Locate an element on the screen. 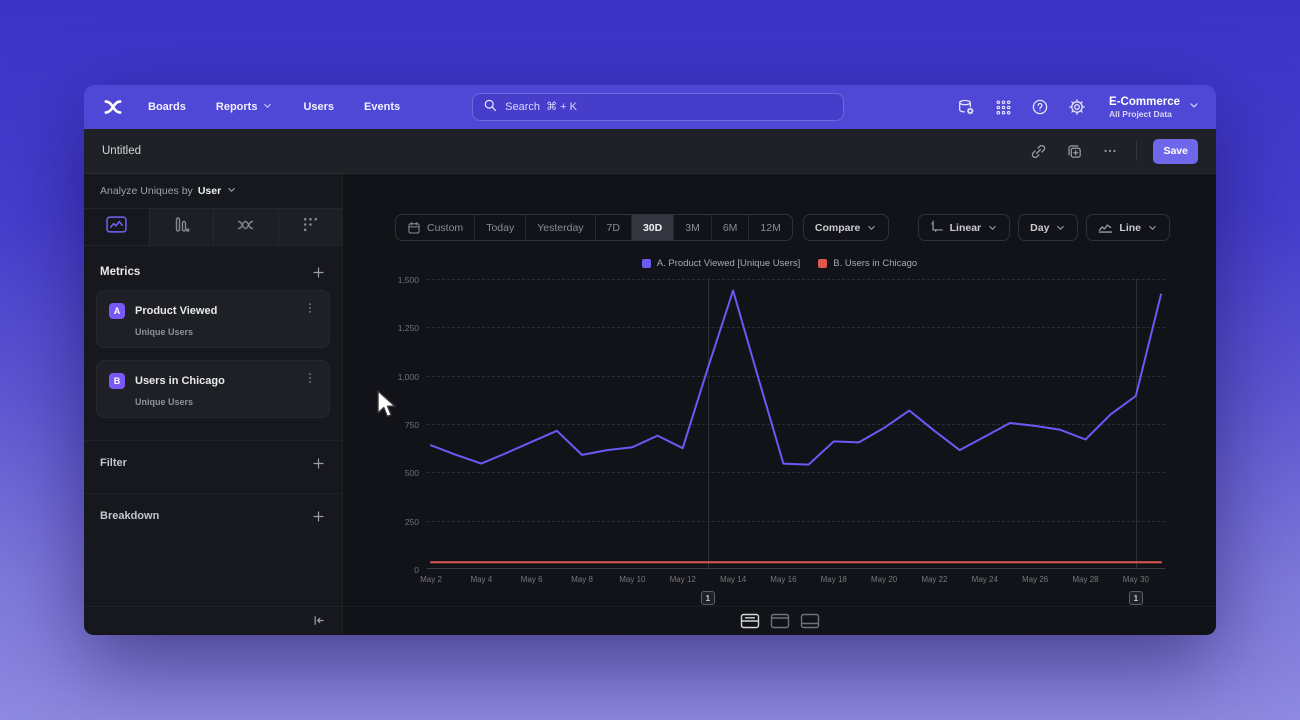  tab-retention is located at coordinates (309, 227).